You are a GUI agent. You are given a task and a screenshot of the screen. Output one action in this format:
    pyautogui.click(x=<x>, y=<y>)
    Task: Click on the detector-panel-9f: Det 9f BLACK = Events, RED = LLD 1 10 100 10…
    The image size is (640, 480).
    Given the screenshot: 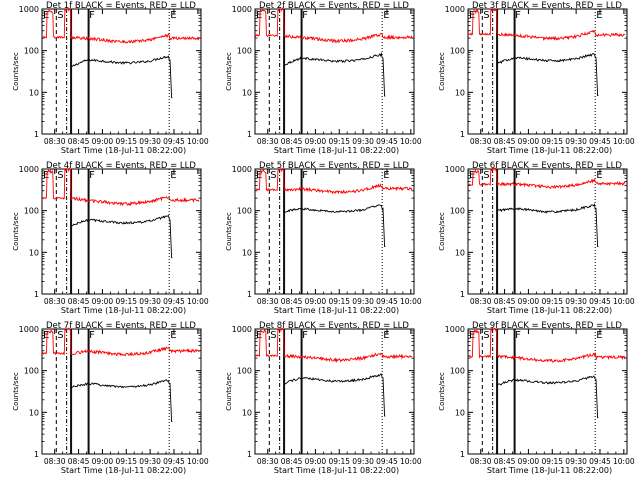 What is the action you would take?
    pyautogui.click(x=536, y=398)
    